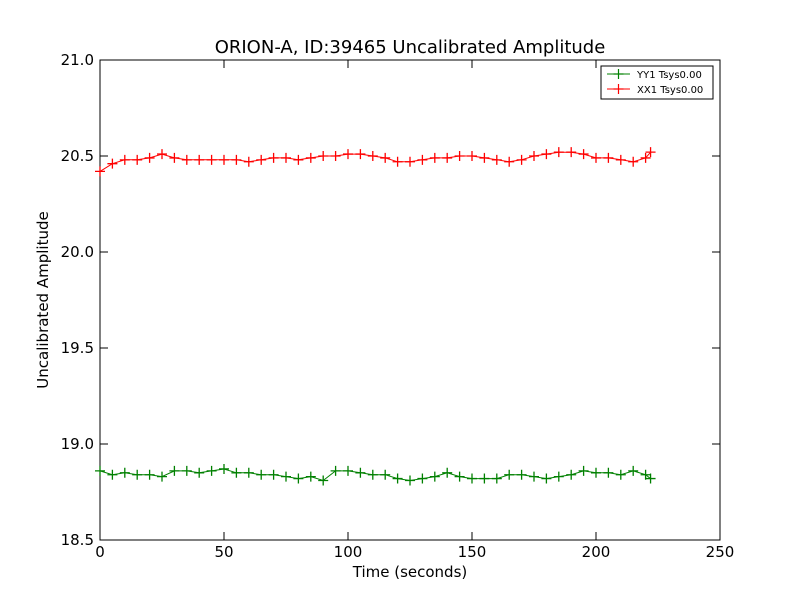 Image resolution: width=800 pixels, height=600 pixels. What do you see at coordinates (670, 90) in the screenshot?
I see `legend-label: XX1 Tsys0.00` at bounding box center [670, 90].